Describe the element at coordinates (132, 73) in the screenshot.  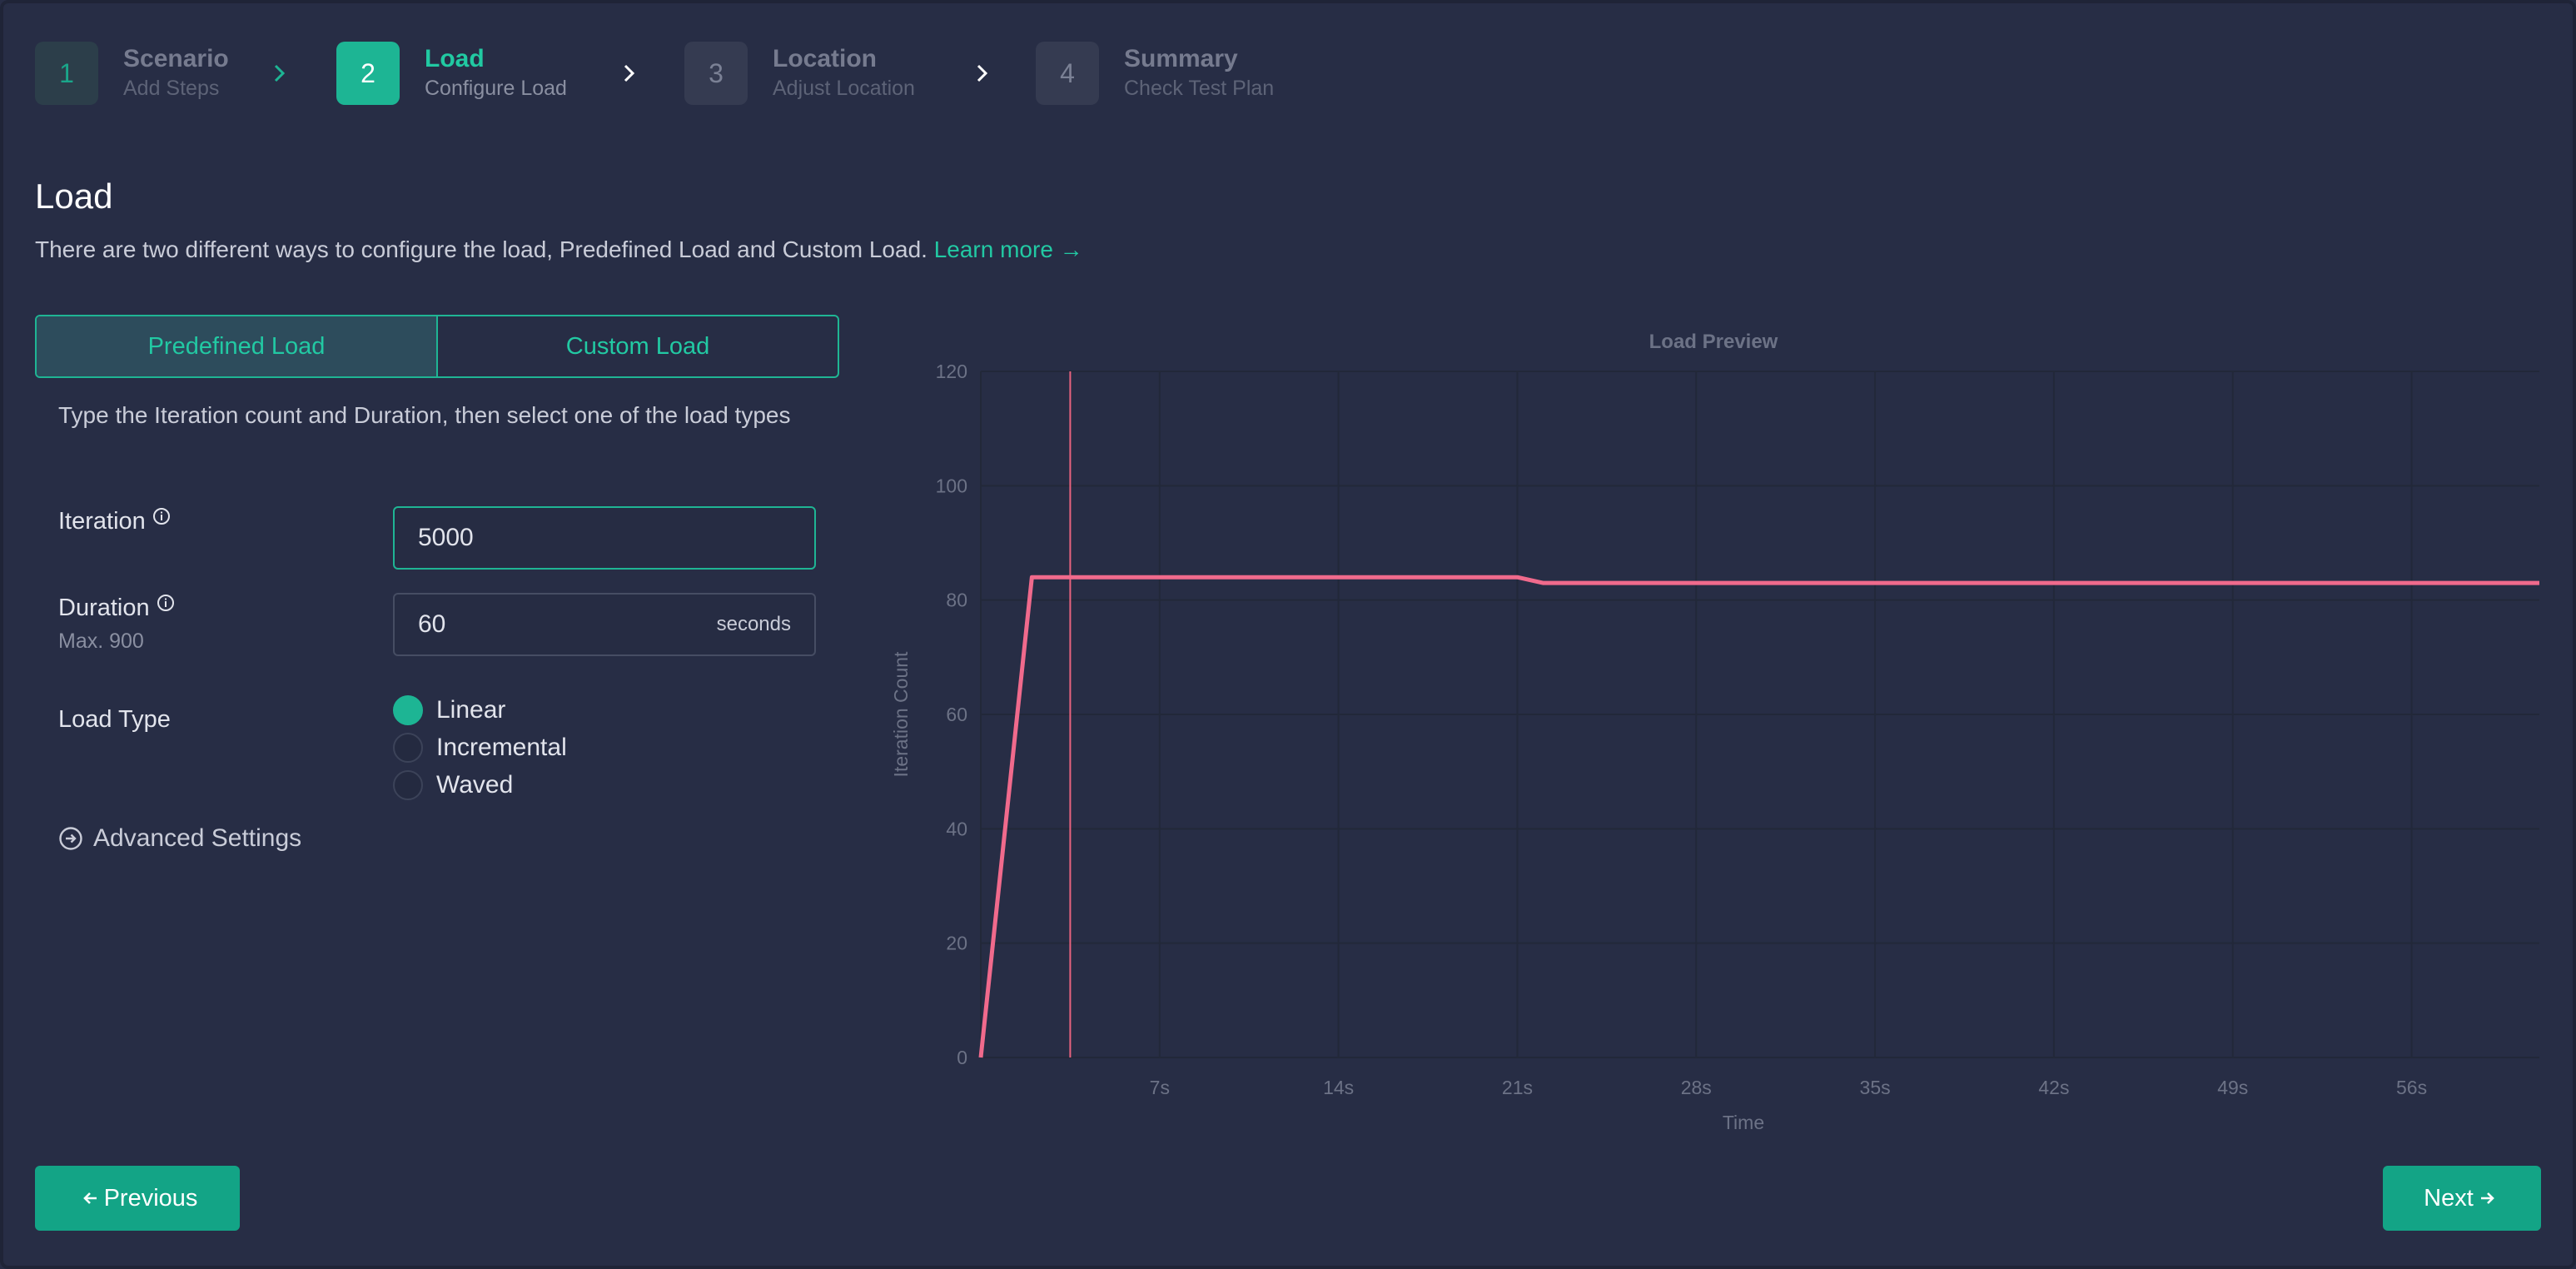
I see `step-scenario: 1 Scenario Add Steps` at that location.